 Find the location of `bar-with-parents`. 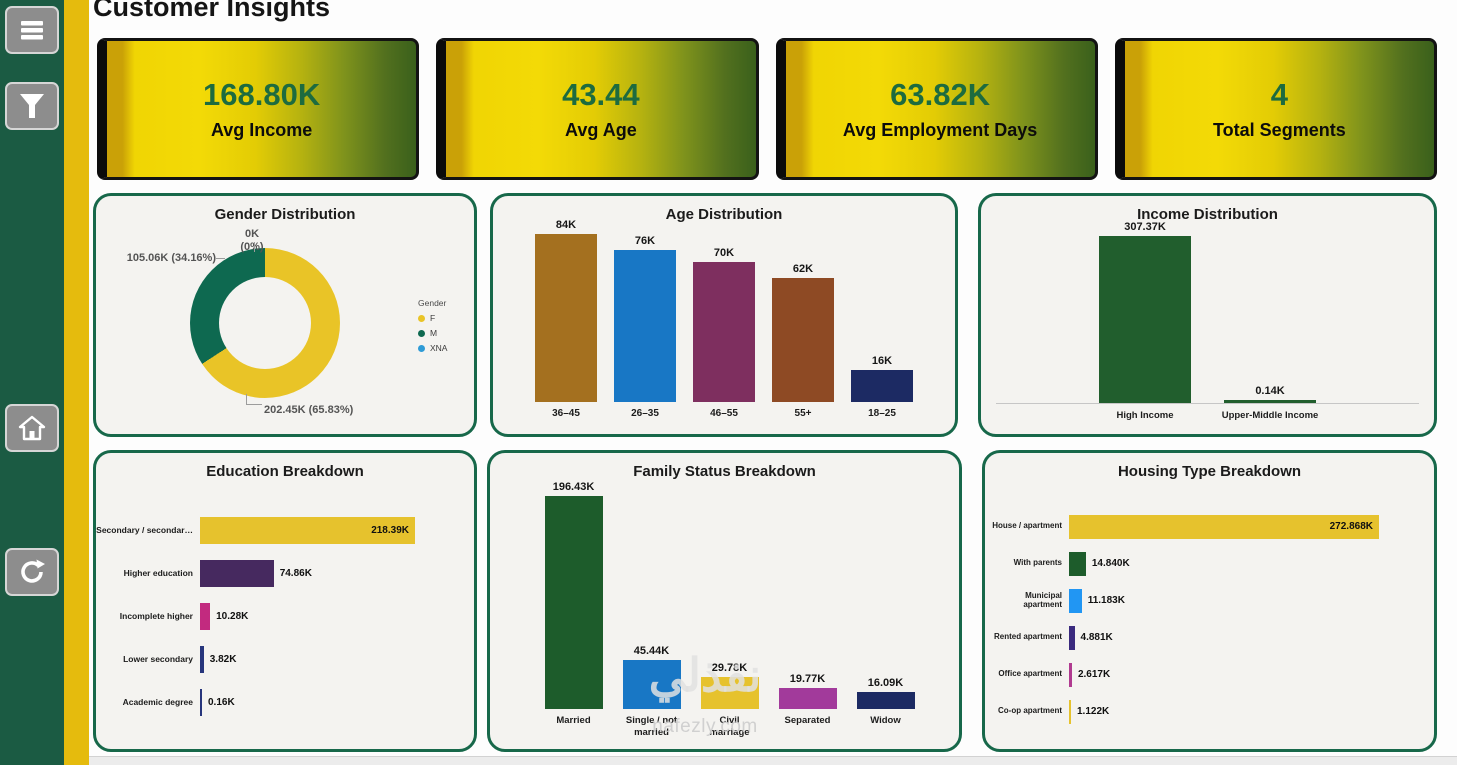

bar-with-parents is located at coordinates (1077, 563).